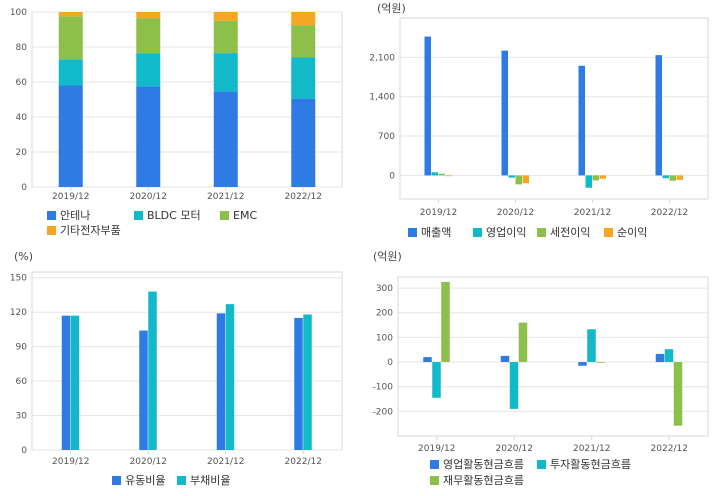  Describe the element at coordinates (384, 314) in the screenshot. I see `cashflow-y-tick-label: 200` at that location.